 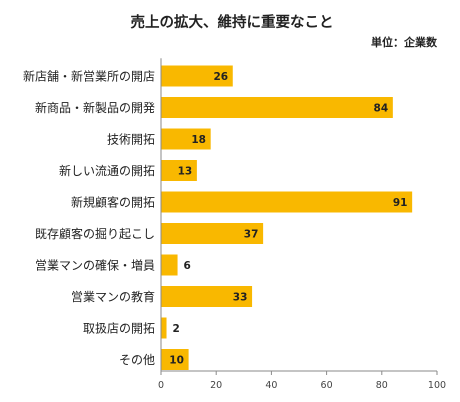 I want to click on value-label-8: 33, so click(x=240, y=298).